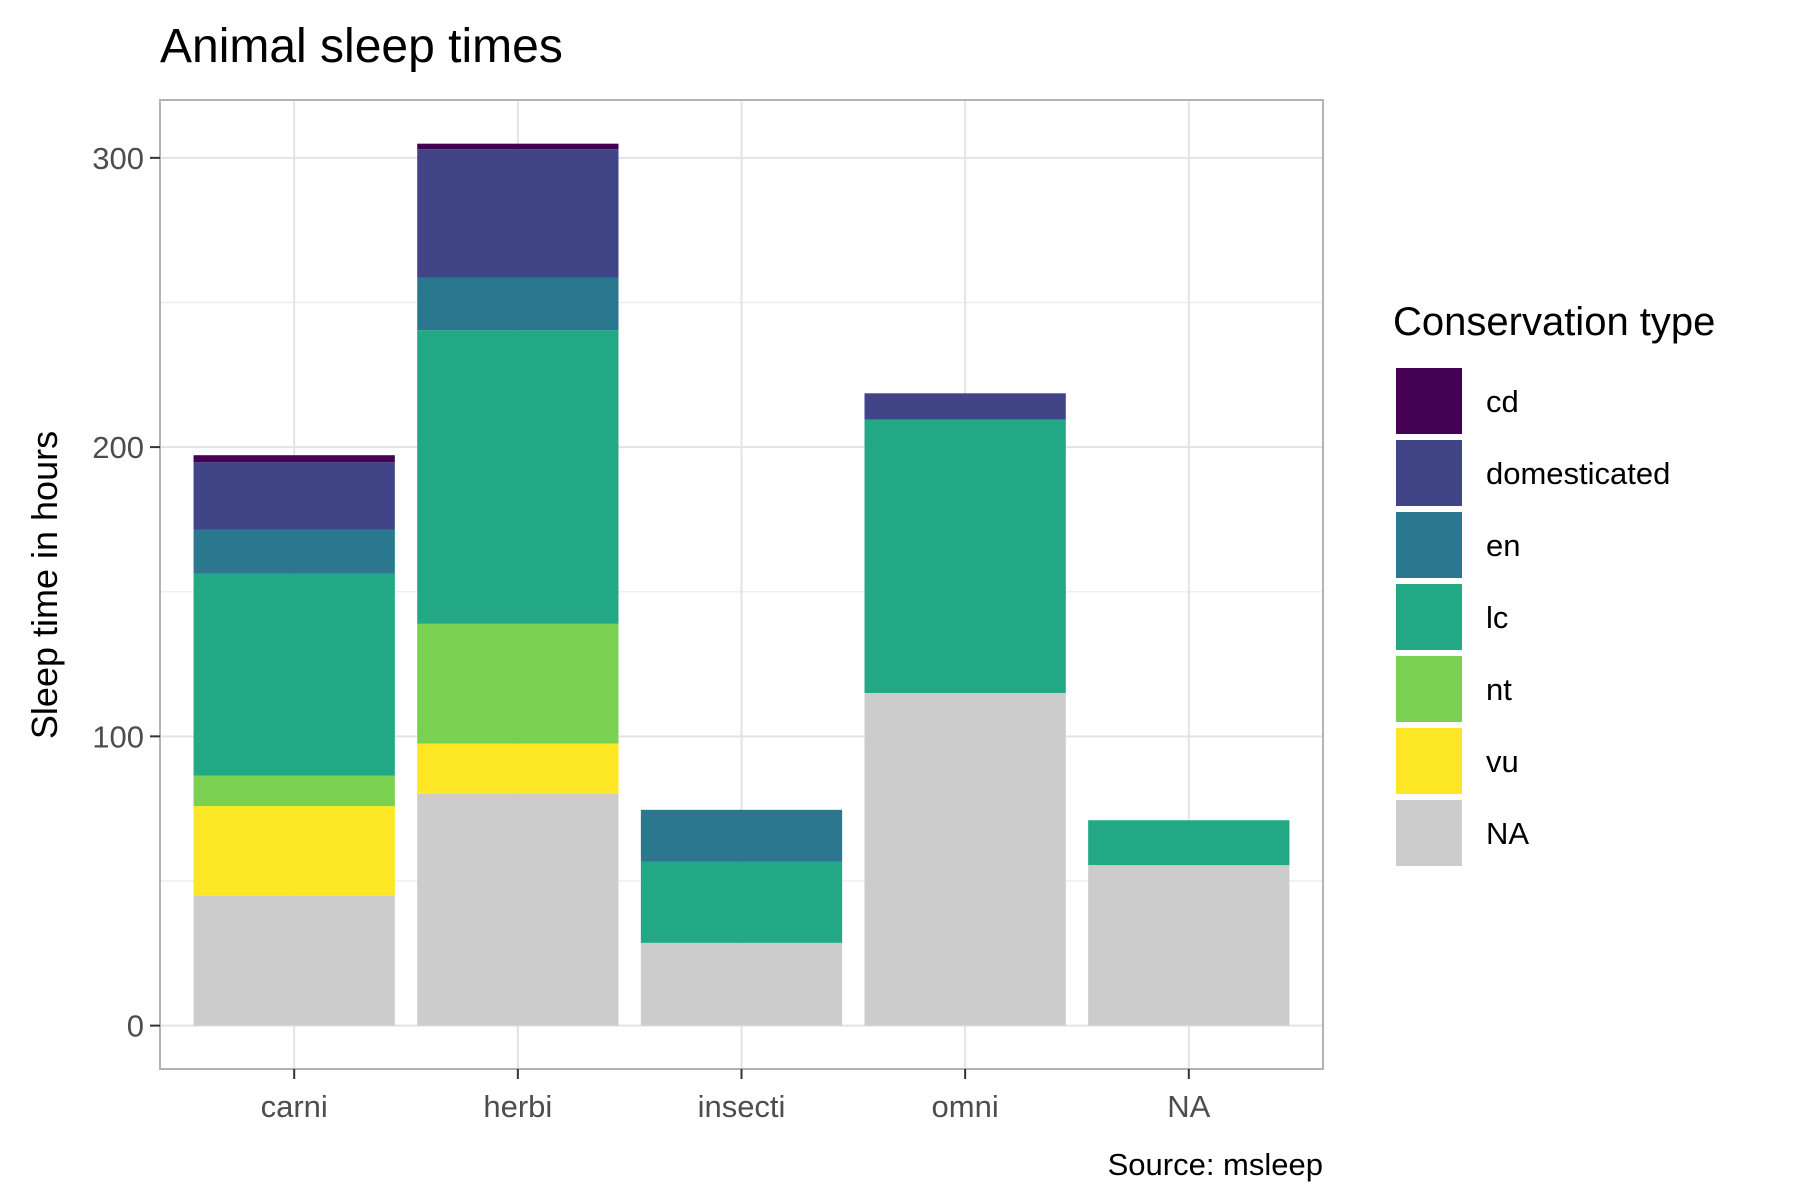 The width and height of the screenshot is (1800, 1200). Describe the element at coordinates (294, 1106) in the screenshot. I see `x-tick-label: carni` at that location.